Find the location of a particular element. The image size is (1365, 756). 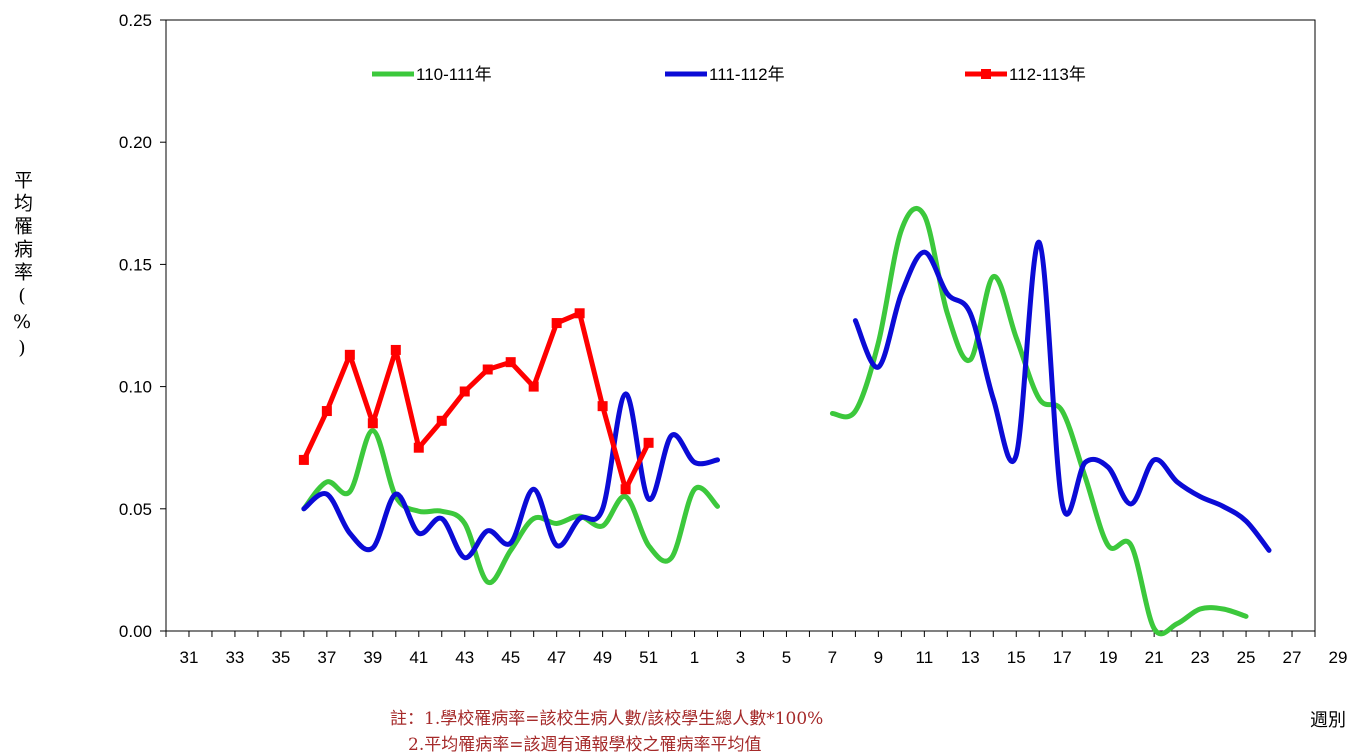

x-tick-label: 19 is located at coordinates (1108, 657).